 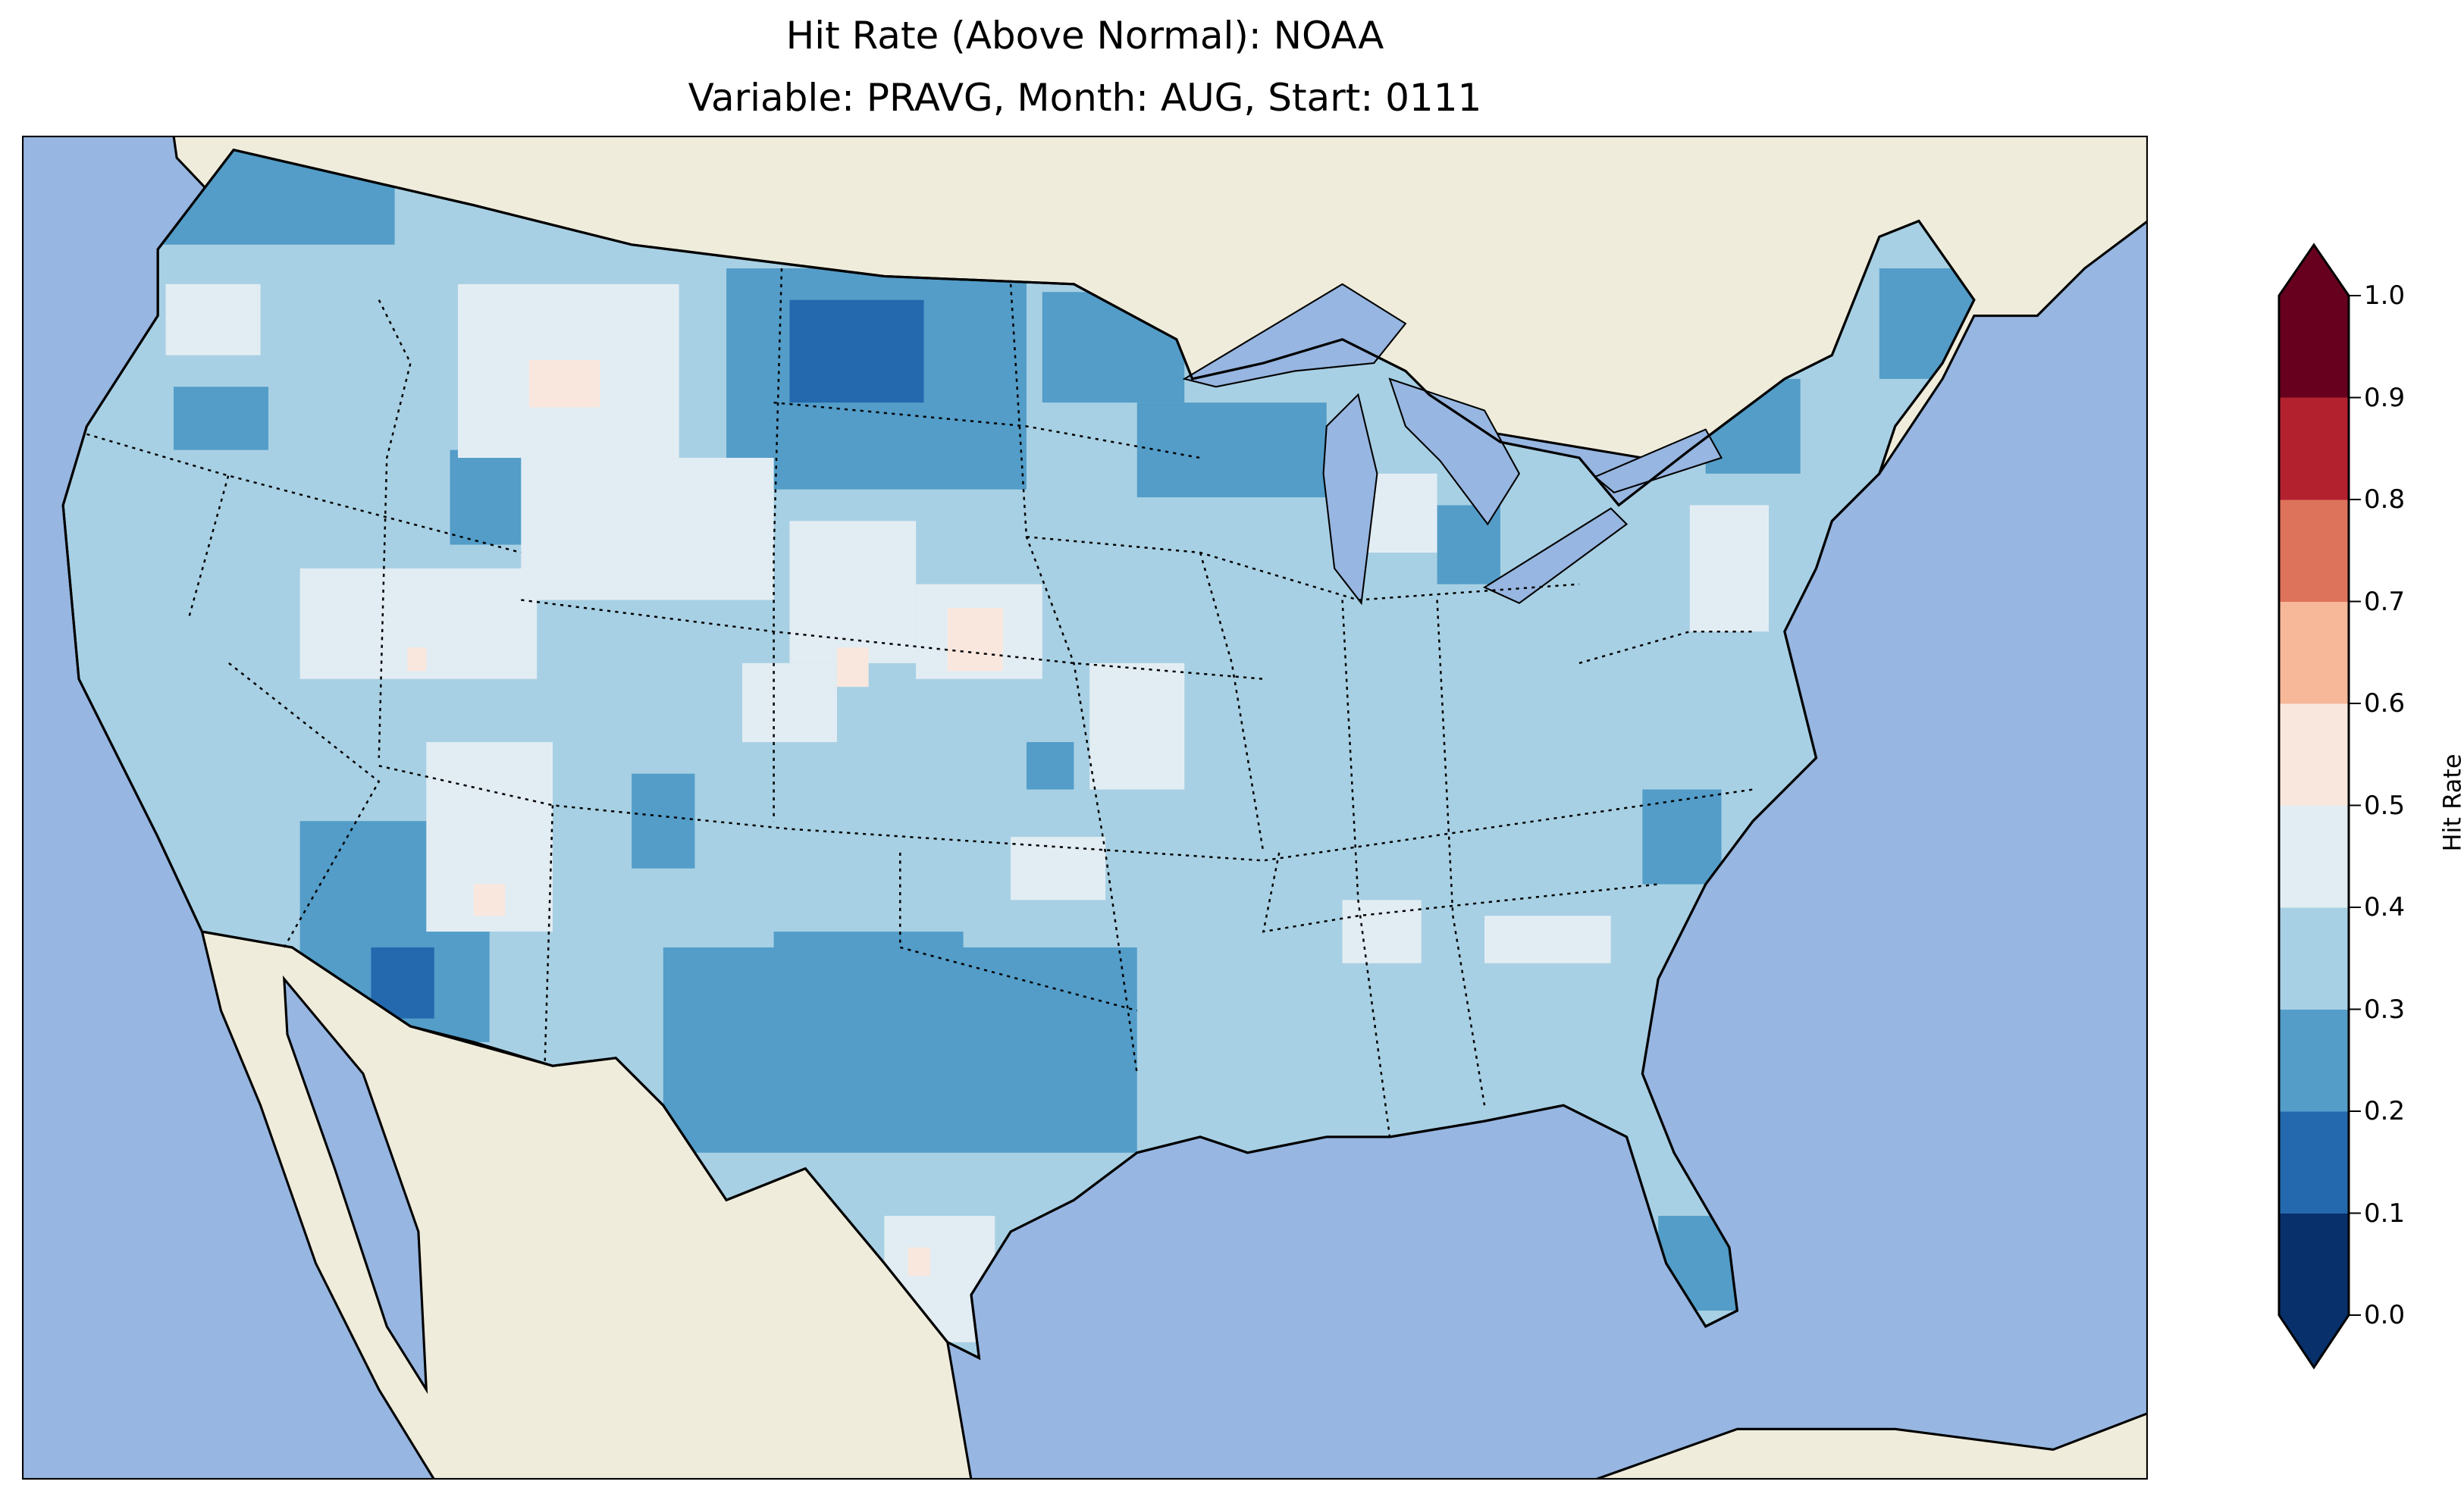 What do you see at coordinates (2385, 703) in the screenshot?
I see `colorbar-tick-label: 0.6` at bounding box center [2385, 703].